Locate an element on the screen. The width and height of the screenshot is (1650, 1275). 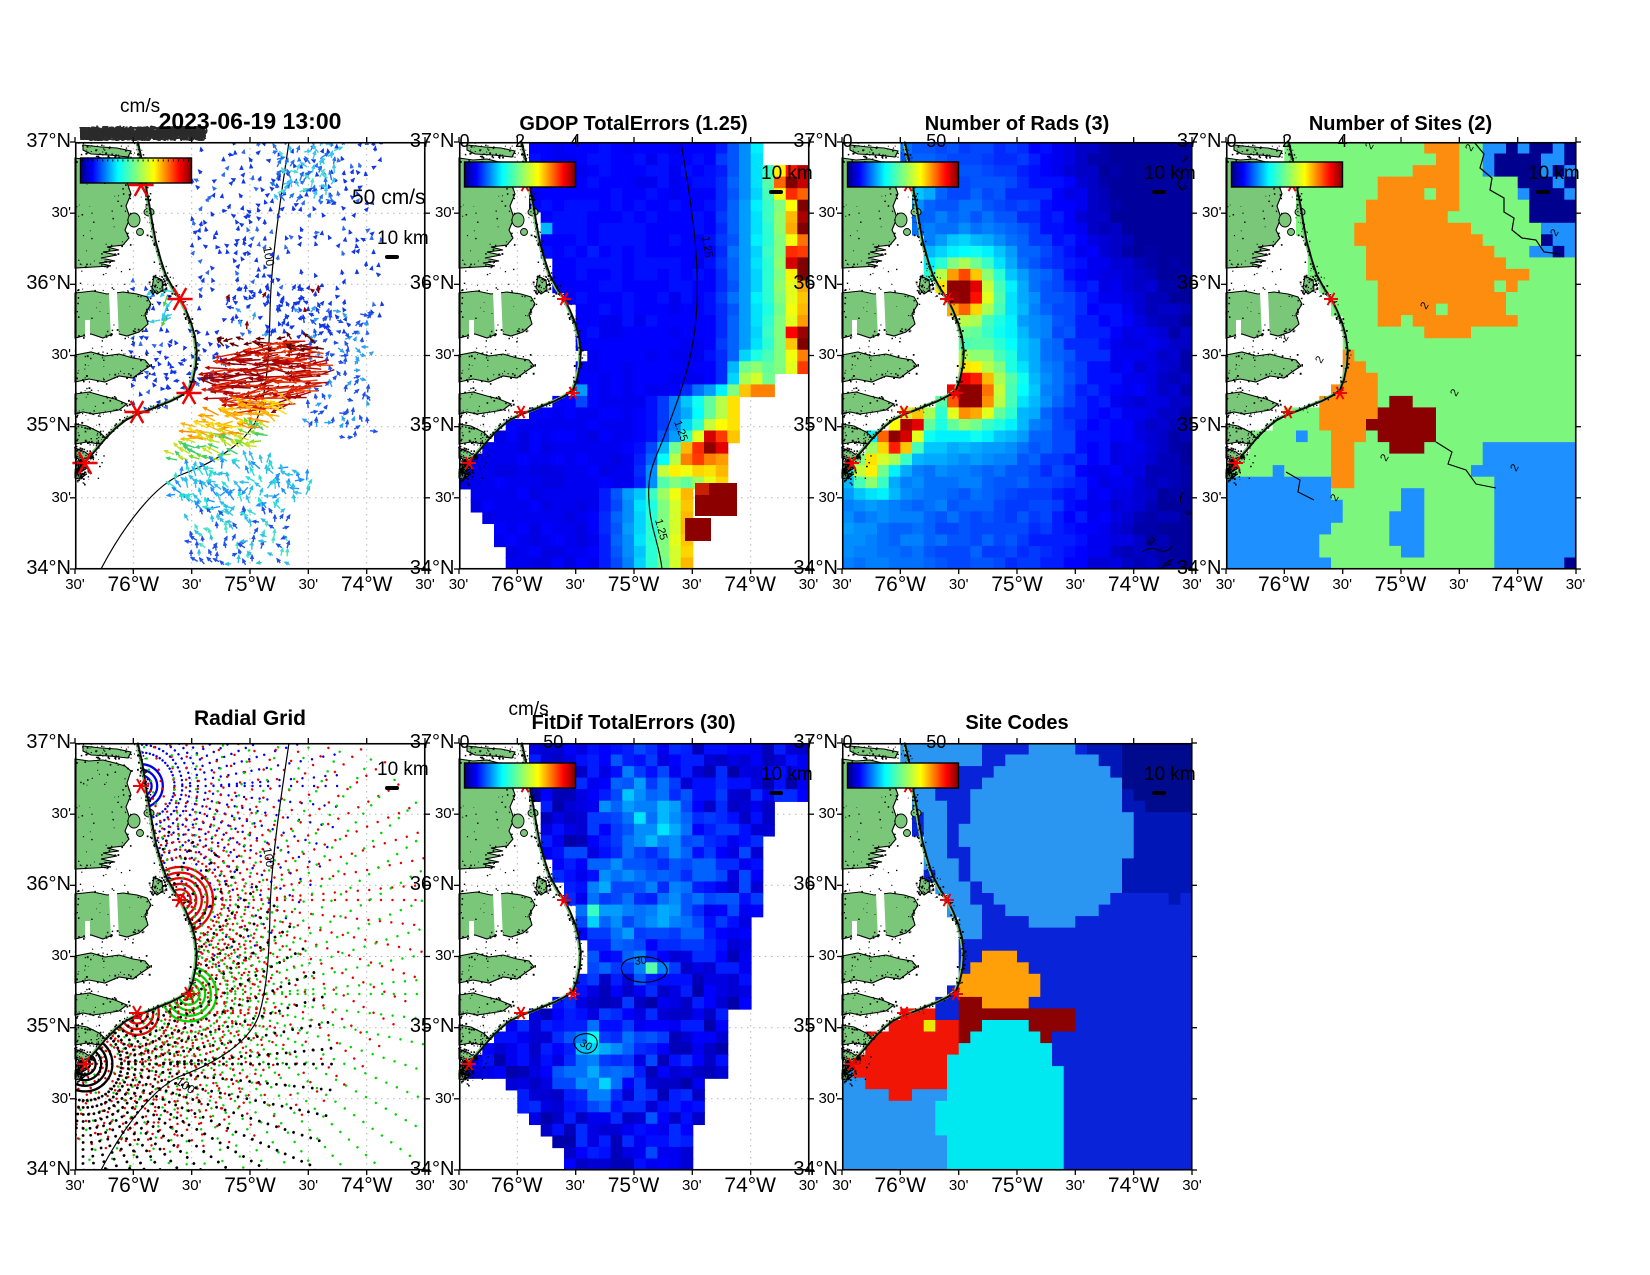
svg-text: c is located at coordinates (90, 136).